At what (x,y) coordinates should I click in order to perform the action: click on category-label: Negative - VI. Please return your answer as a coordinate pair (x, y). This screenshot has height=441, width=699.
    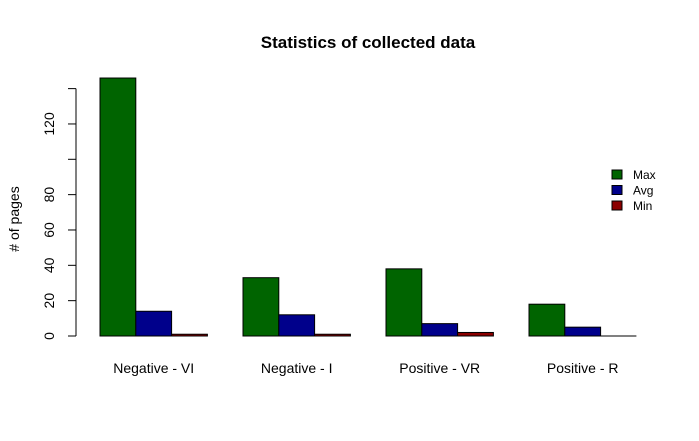
    Looking at the image, I should click on (153, 368).